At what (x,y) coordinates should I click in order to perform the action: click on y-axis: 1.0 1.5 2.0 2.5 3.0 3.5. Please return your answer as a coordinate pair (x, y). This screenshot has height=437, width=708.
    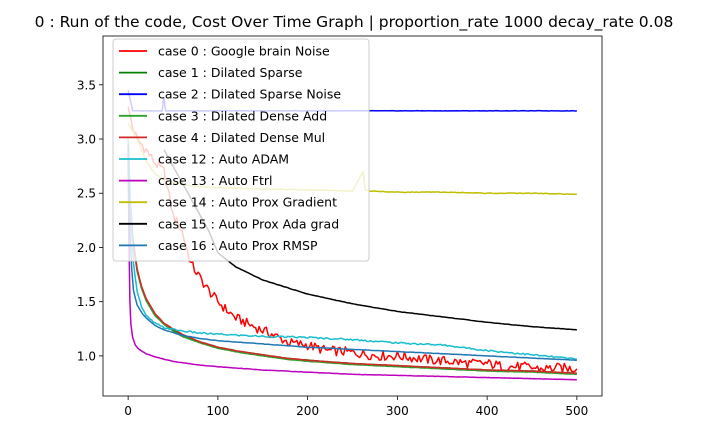
    Looking at the image, I should click on (90, 220).